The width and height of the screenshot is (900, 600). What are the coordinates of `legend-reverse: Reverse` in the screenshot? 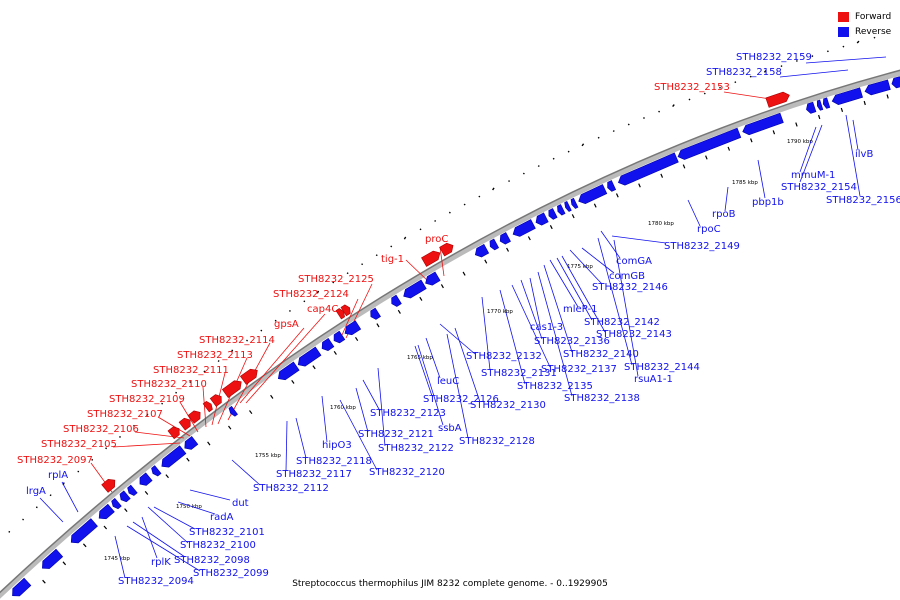 It's located at (864, 31).